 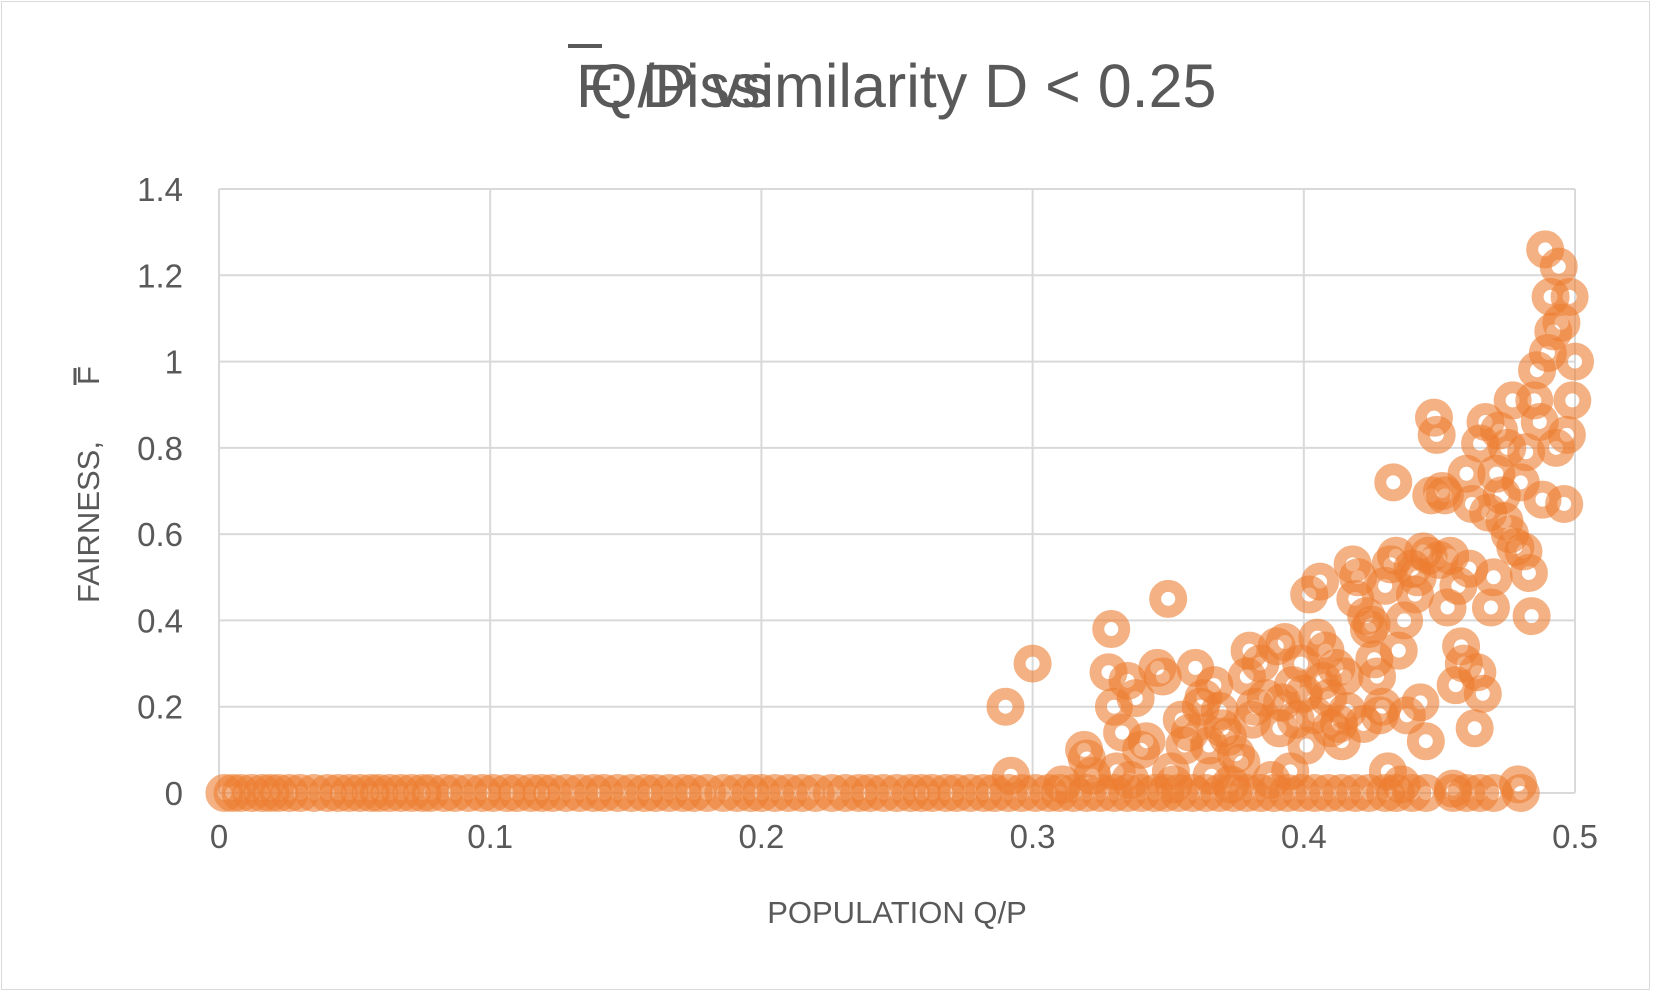 What do you see at coordinates (160, 707) in the screenshot?
I see `y-tick-label: 0.2` at bounding box center [160, 707].